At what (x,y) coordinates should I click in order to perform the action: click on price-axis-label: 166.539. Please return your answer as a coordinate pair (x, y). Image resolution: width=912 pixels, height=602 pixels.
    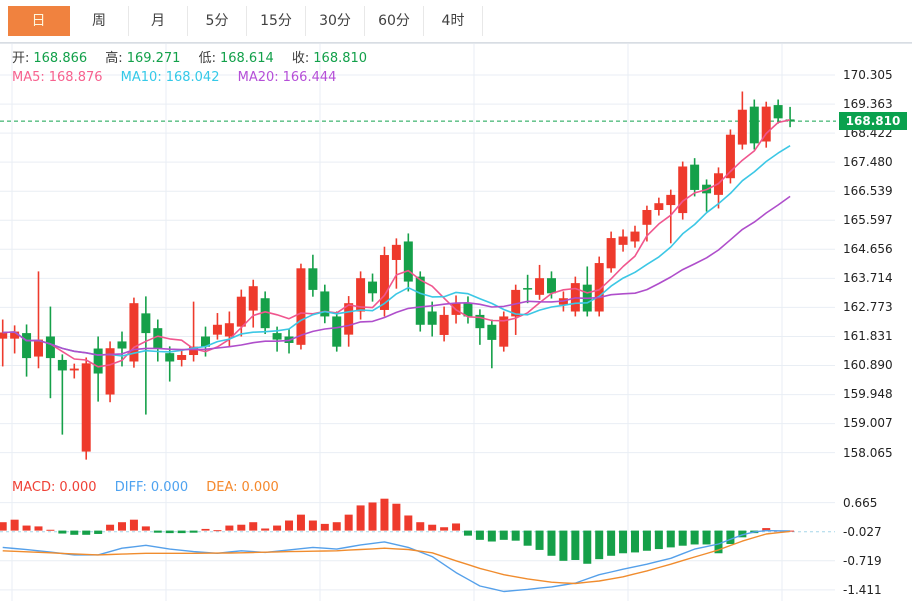
    Looking at the image, I should click on (868, 191).